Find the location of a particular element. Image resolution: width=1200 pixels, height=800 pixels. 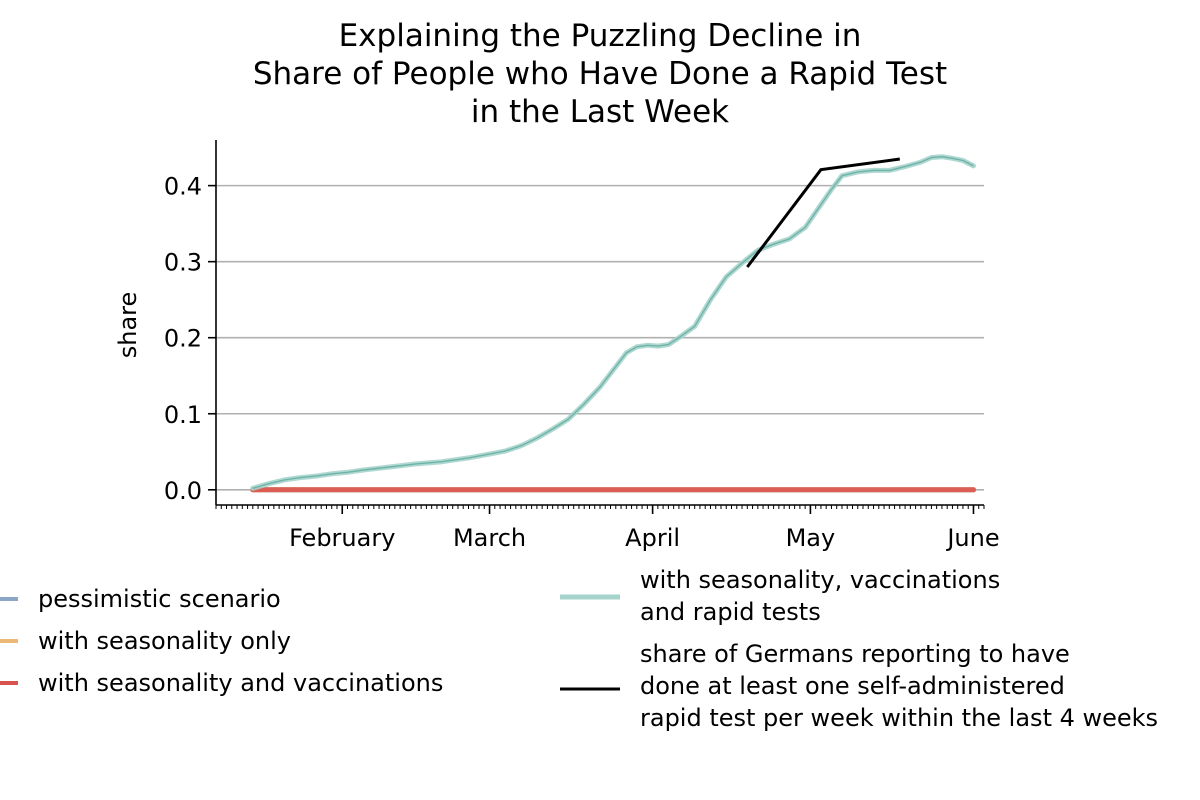

legend-label-0: pessimistic scenario is located at coordinates (159, 599).